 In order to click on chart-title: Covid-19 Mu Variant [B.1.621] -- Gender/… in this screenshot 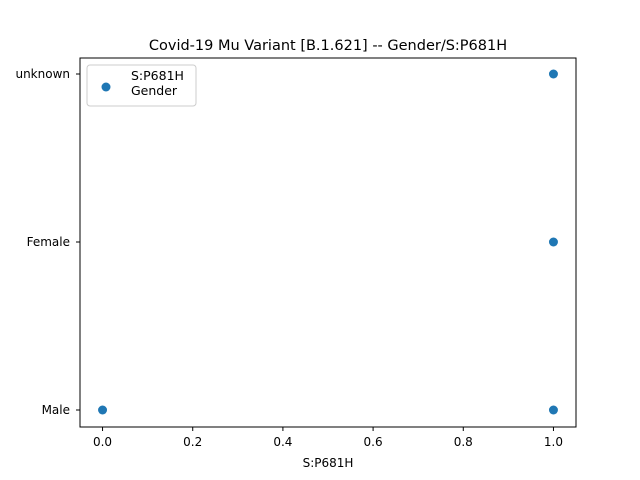, I will do `click(328, 46)`.